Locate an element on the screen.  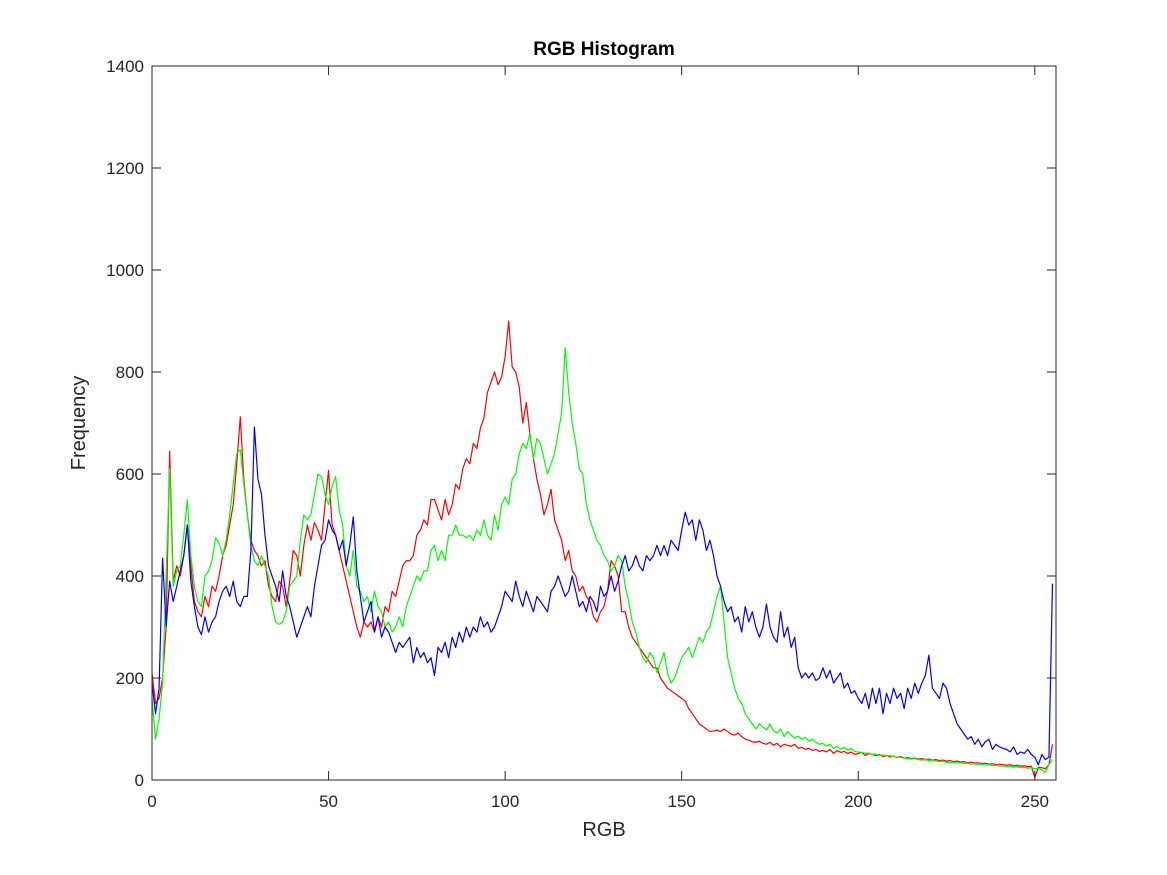
x-tick-label: 50 is located at coordinates (328, 801).